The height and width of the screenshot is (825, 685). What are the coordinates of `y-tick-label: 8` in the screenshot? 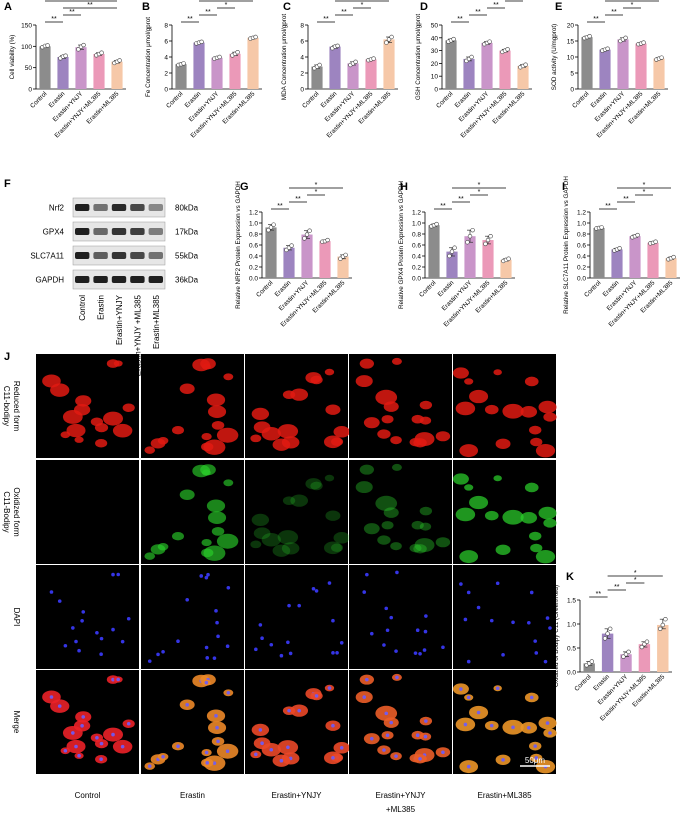 It's located at (166, 26).